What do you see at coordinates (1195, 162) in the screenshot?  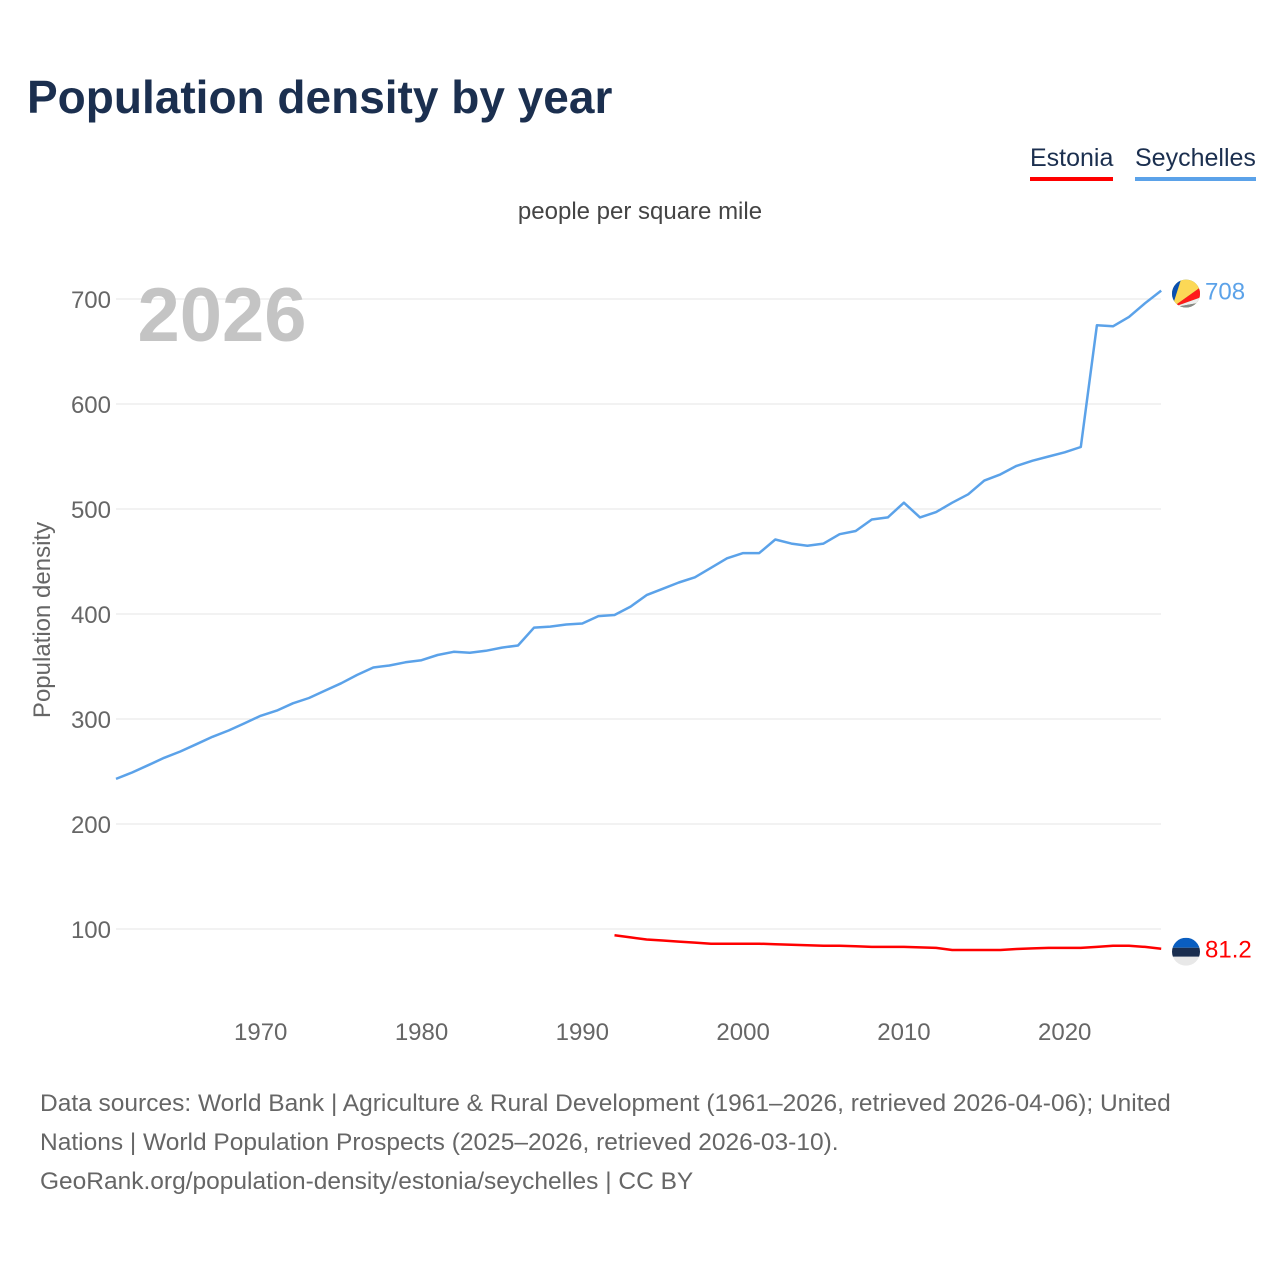 I see `legend-seychelles: Seychelles` at bounding box center [1195, 162].